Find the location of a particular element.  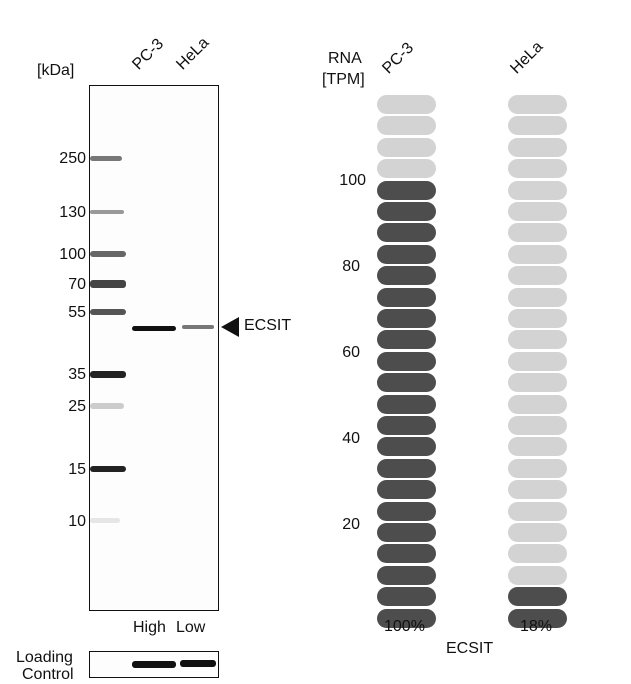

target-label: ECSIT is located at coordinates (268, 325).